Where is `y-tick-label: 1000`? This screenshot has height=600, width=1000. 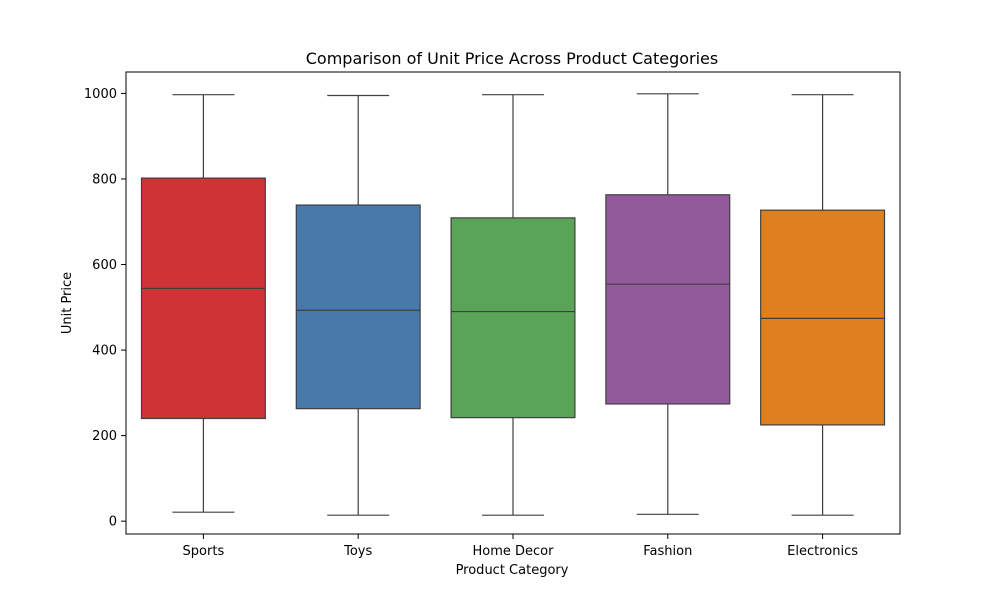 y-tick-label: 1000 is located at coordinates (100, 94).